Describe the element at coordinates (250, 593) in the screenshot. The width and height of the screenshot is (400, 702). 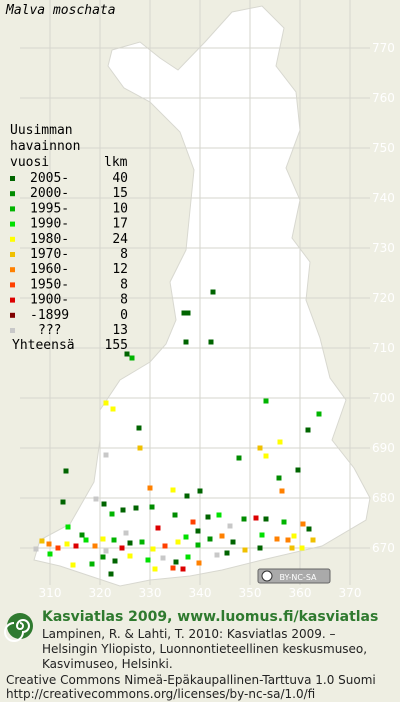
I see `easting-label: 350` at that location.